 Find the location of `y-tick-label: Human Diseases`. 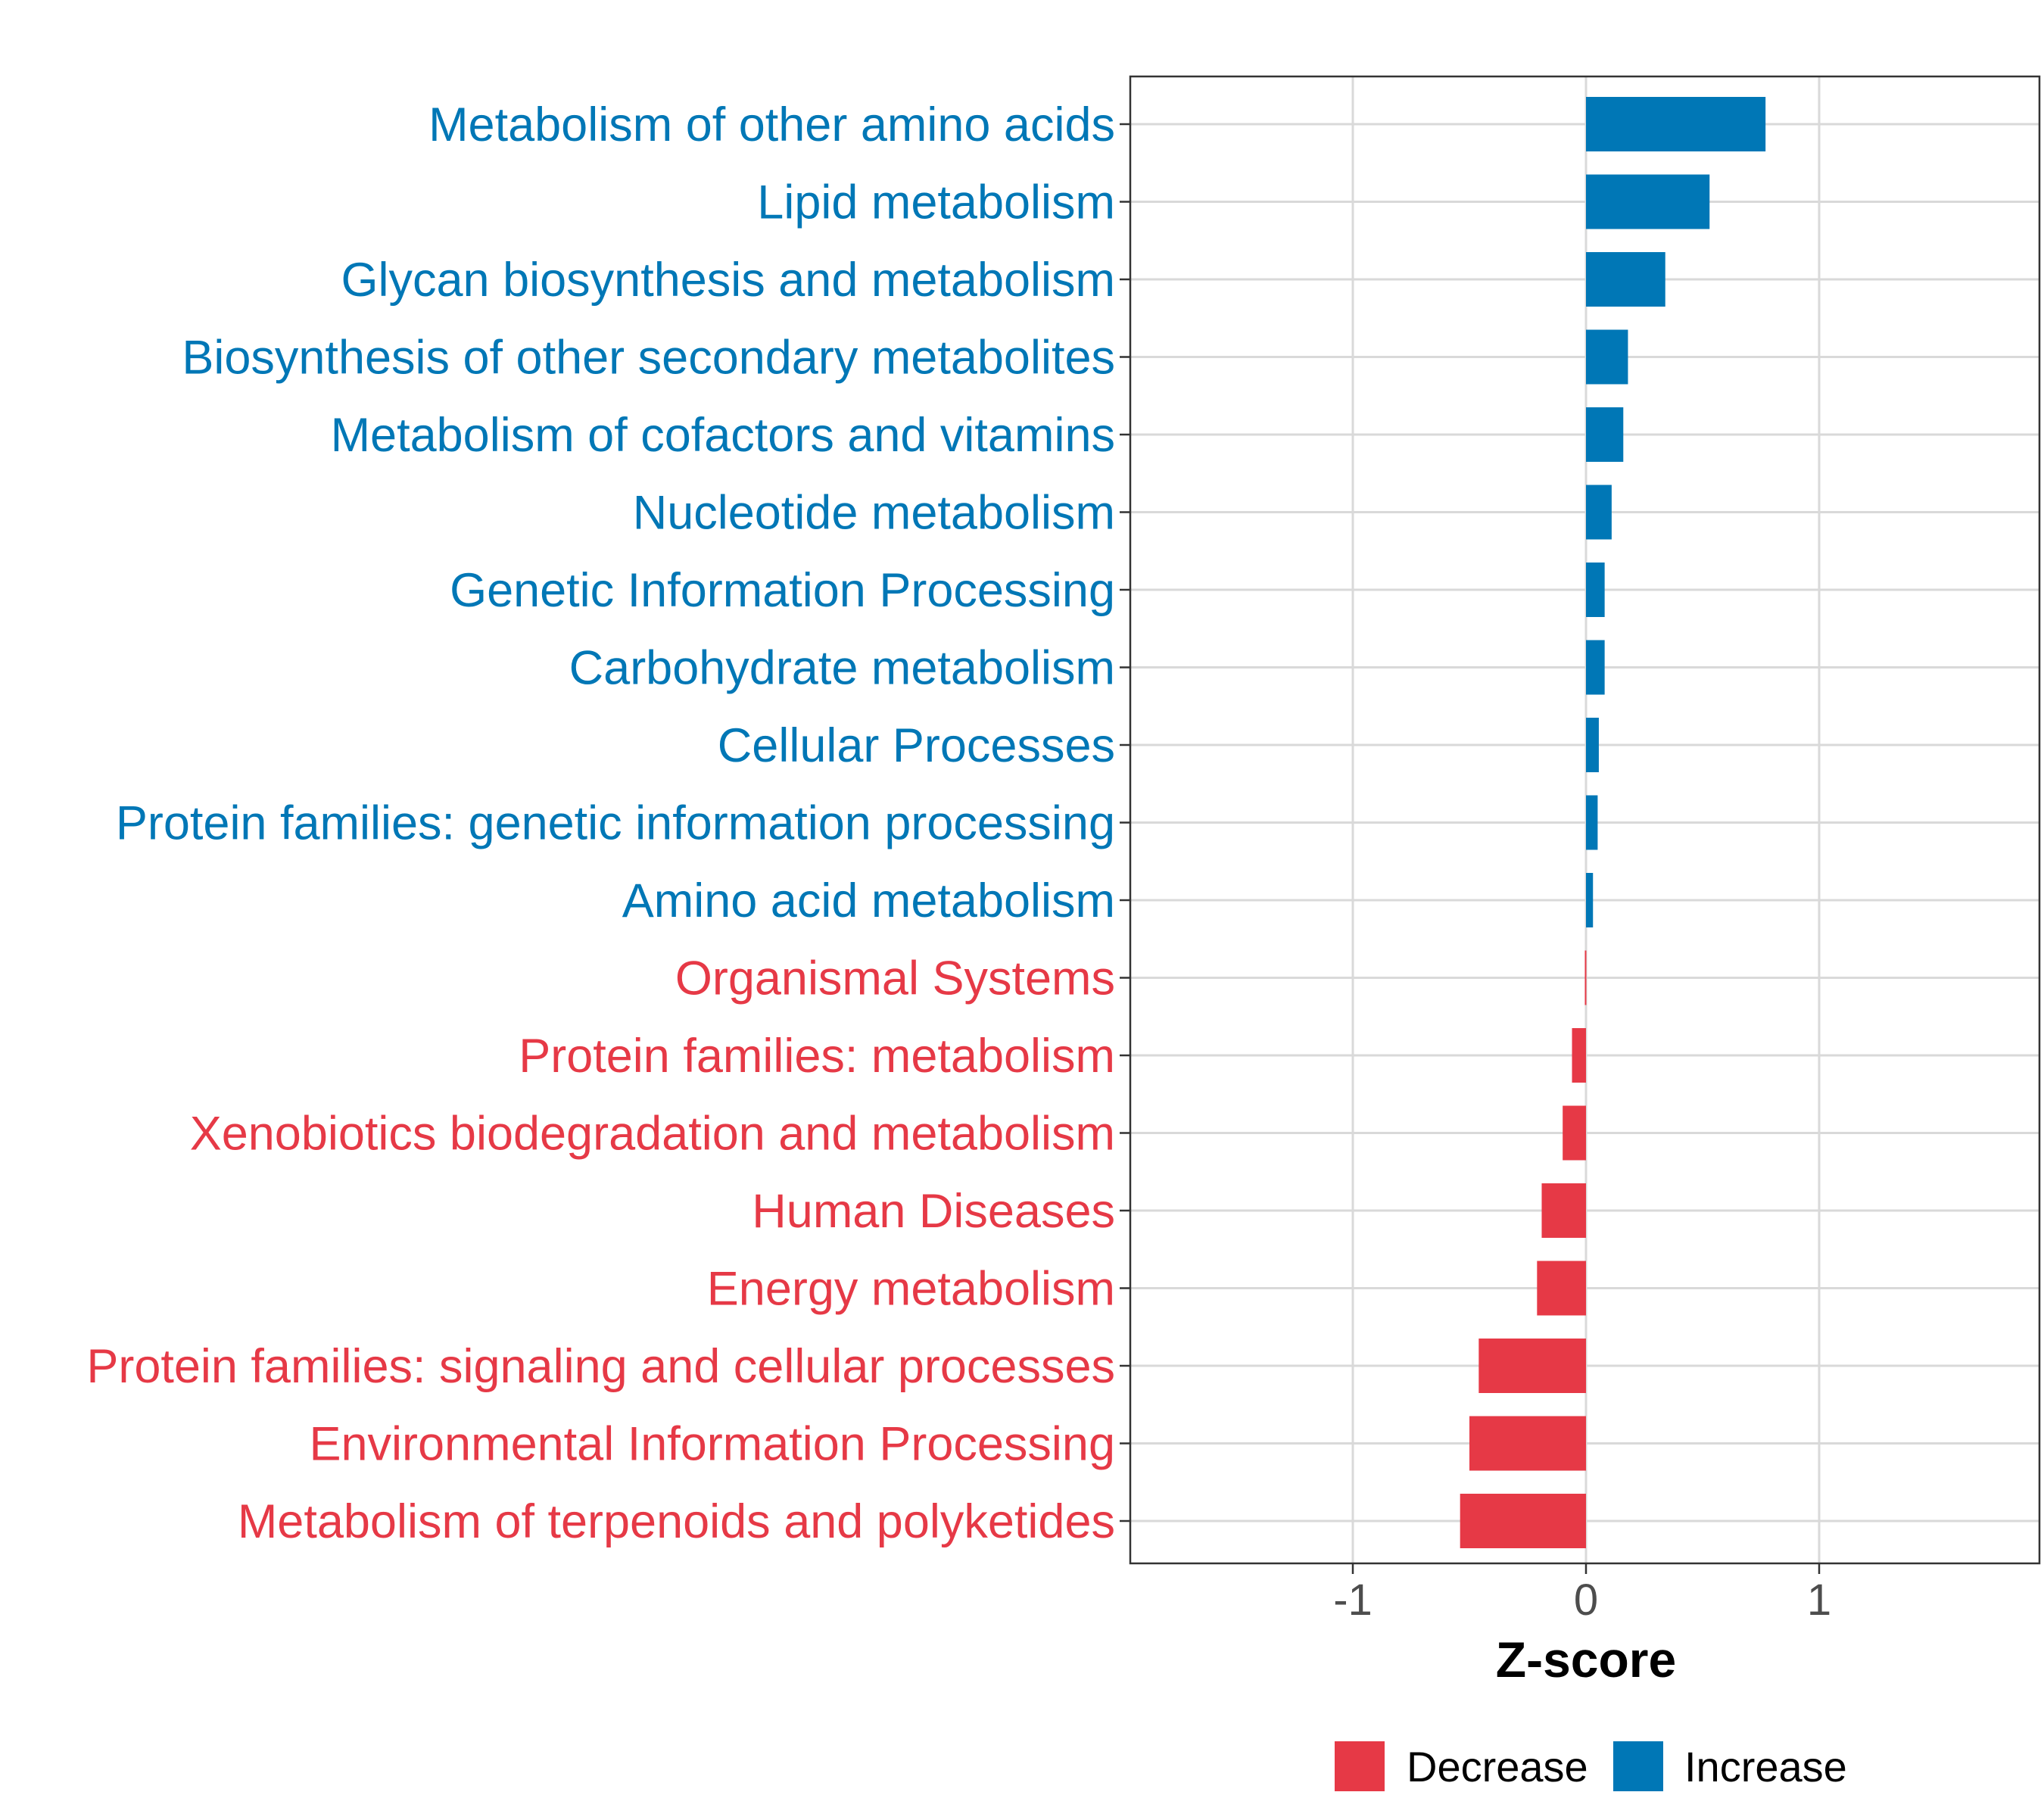

y-tick-label: Human Diseases is located at coordinates (933, 1211).